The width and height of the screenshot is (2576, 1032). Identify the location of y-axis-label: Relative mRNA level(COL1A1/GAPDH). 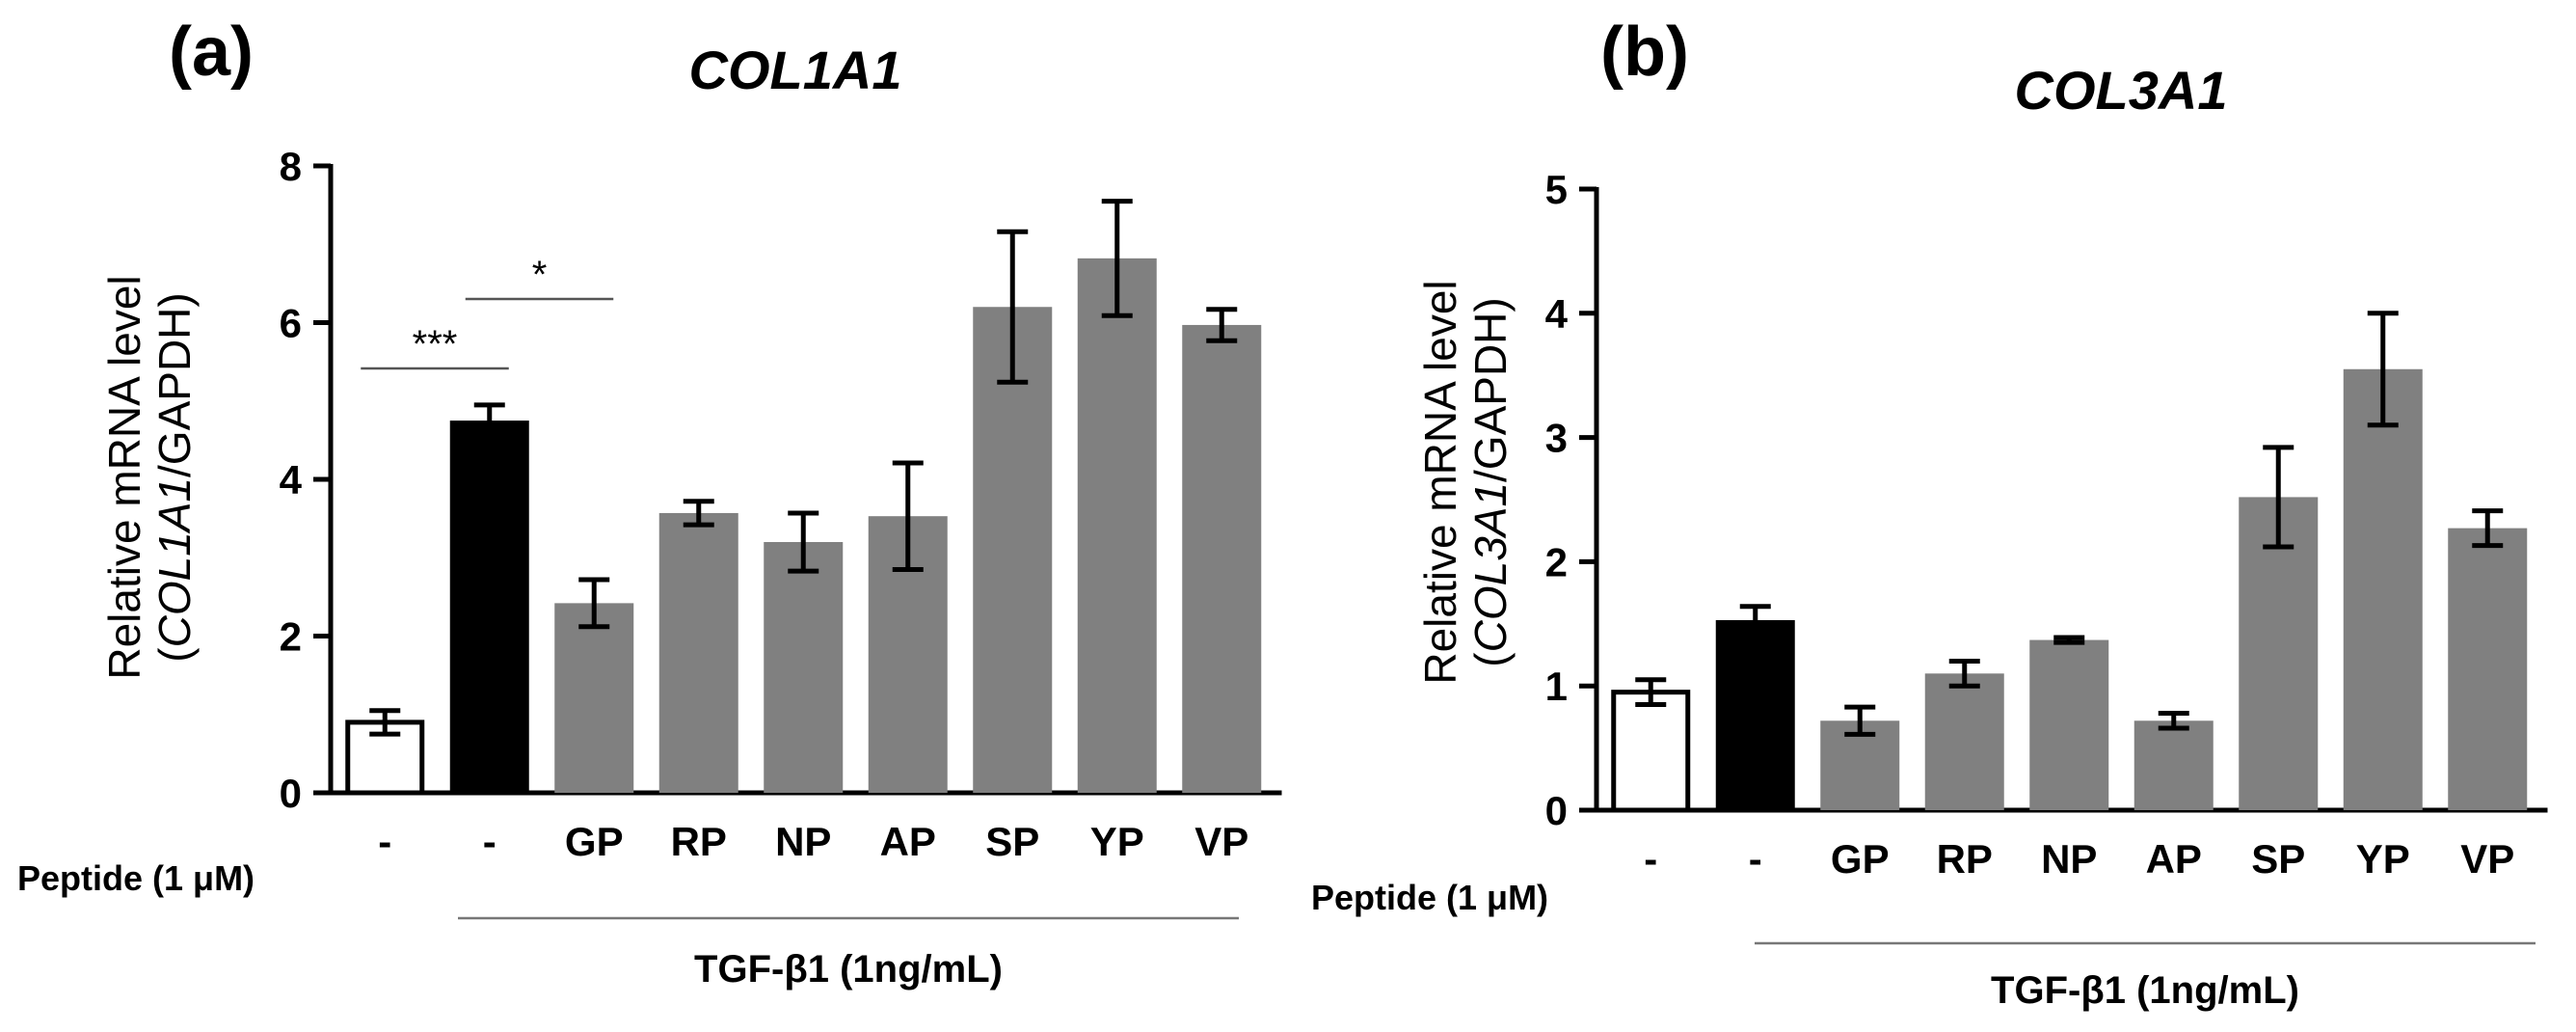
(150, 477).